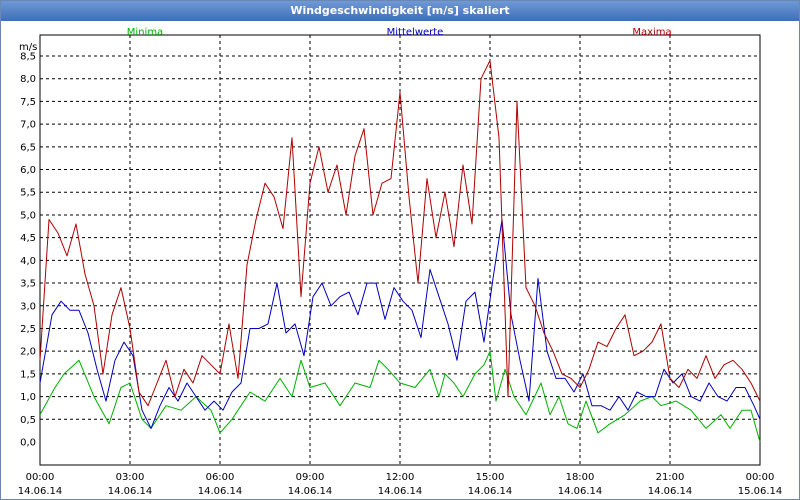  What do you see at coordinates (145, 32) in the screenshot?
I see `legend-minima: Minima` at bounding box center [145, 32].